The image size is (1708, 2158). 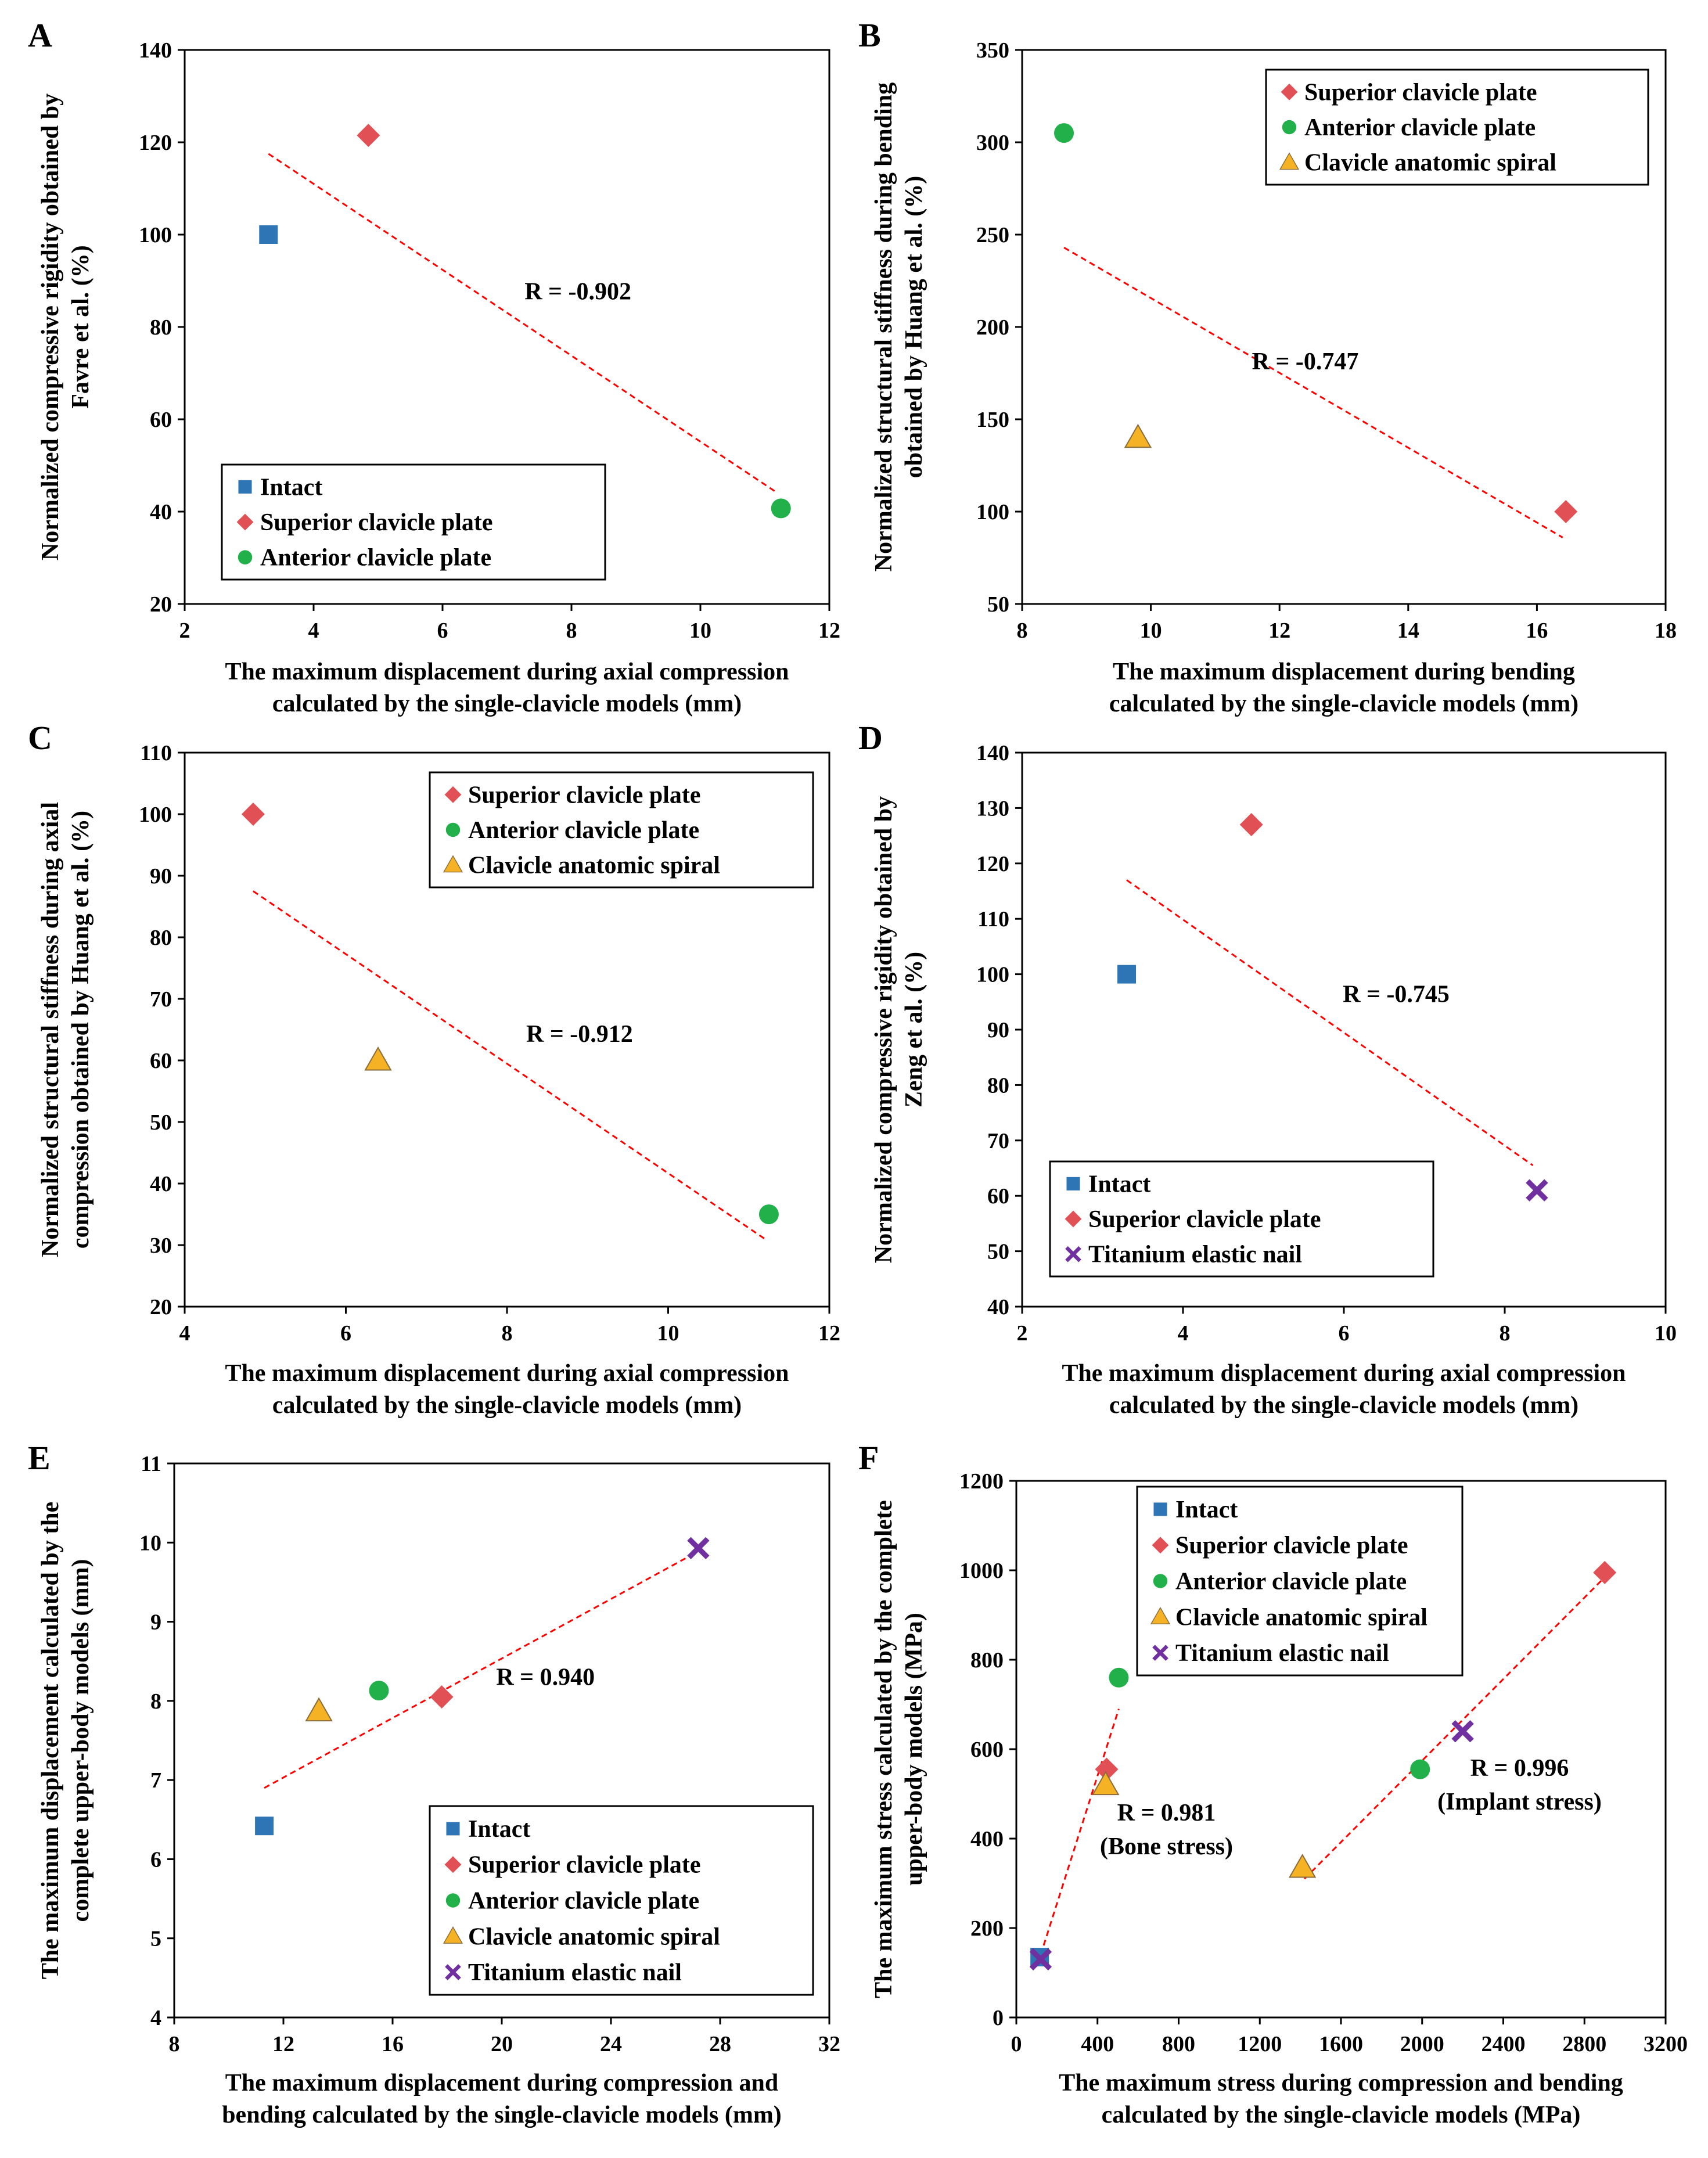 What do you see at coordinates (998, 1307) in the screenshot?
I see `y-tick-label: 40` at bounding box center [998, 1307].